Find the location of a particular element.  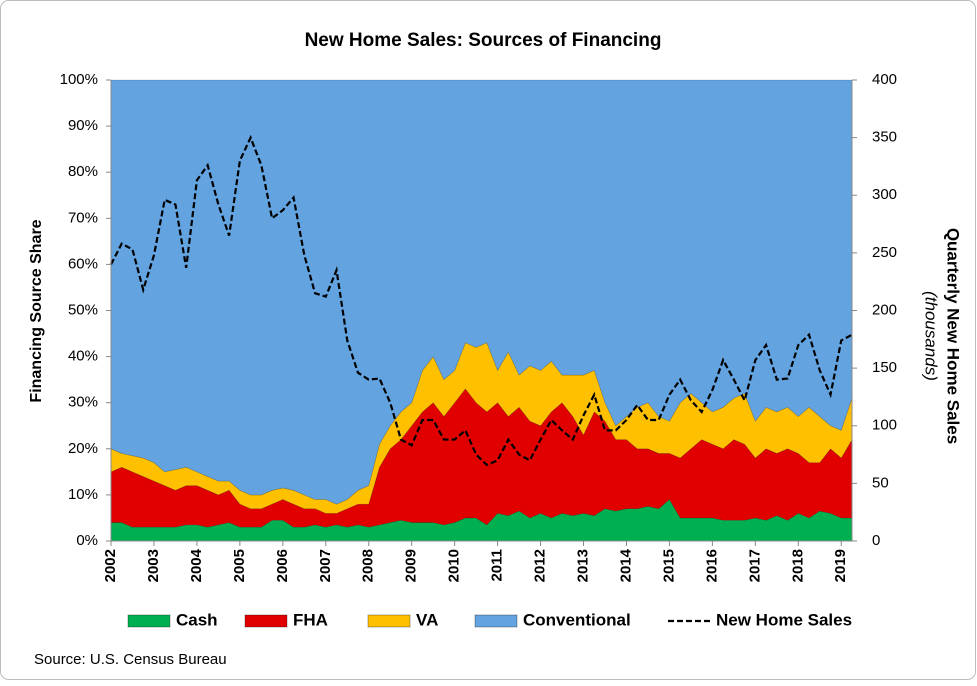

y2-tick-label: 100 is located at coordinates (884, 425).